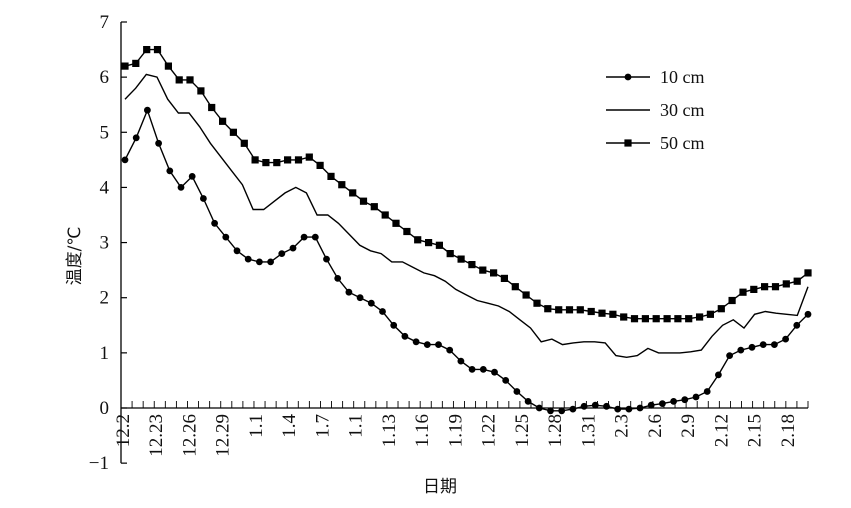 The image size is (851, 508). What do you see at coordinates (622, 426) in the screenshot?
I see `x-tick-label: 2.3` at bounding box center [622, 426].